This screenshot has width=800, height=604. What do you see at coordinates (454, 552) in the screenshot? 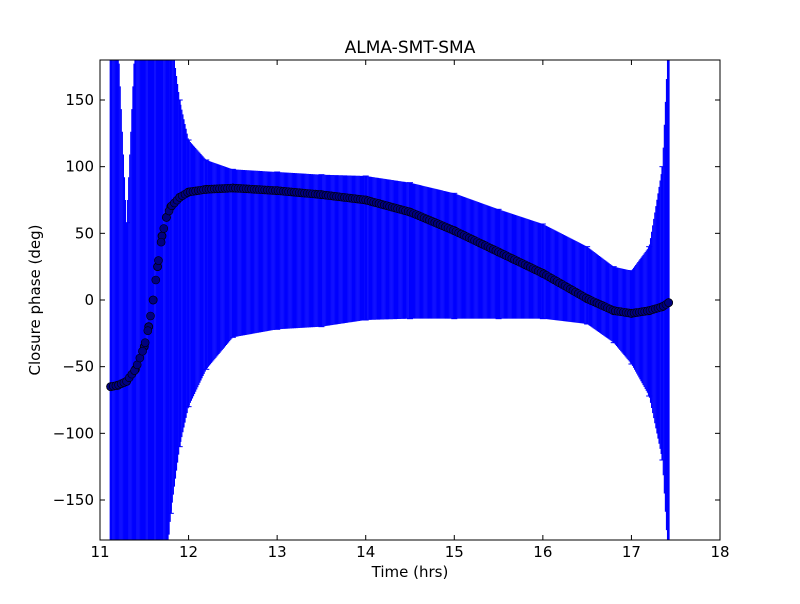
I see `x-tick-label: 15` at bounding box center [454, 552].